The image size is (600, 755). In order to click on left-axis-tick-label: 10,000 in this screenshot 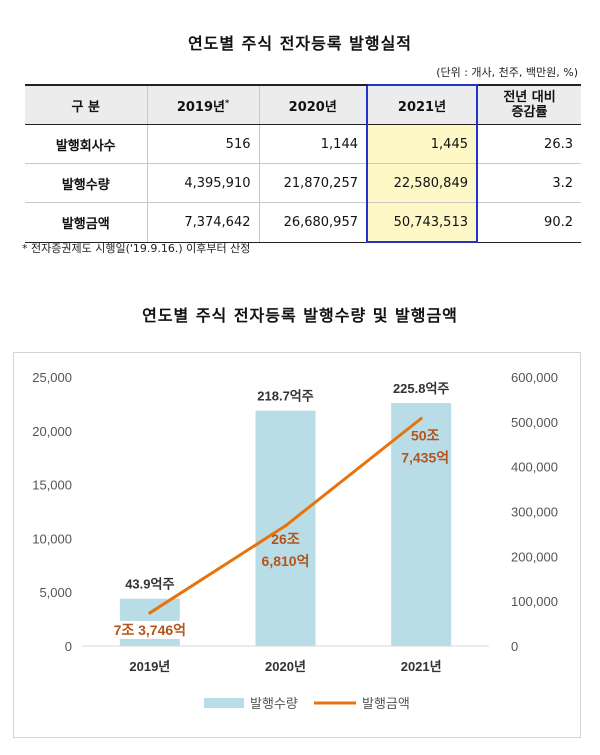, I will do `click(52, 538)`.